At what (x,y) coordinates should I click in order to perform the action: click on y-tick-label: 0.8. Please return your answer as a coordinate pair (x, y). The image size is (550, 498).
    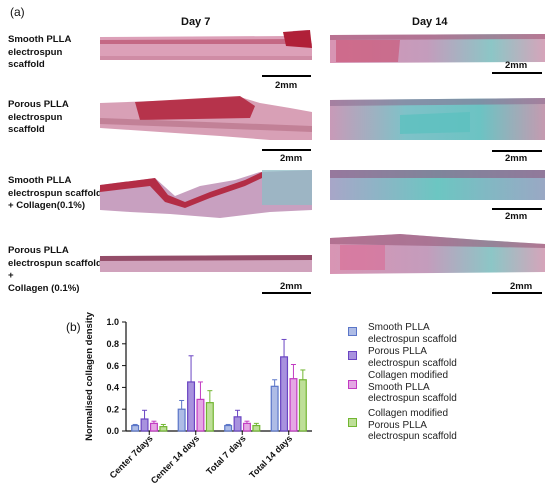
    Looking at the image, I should click on (112, 344).